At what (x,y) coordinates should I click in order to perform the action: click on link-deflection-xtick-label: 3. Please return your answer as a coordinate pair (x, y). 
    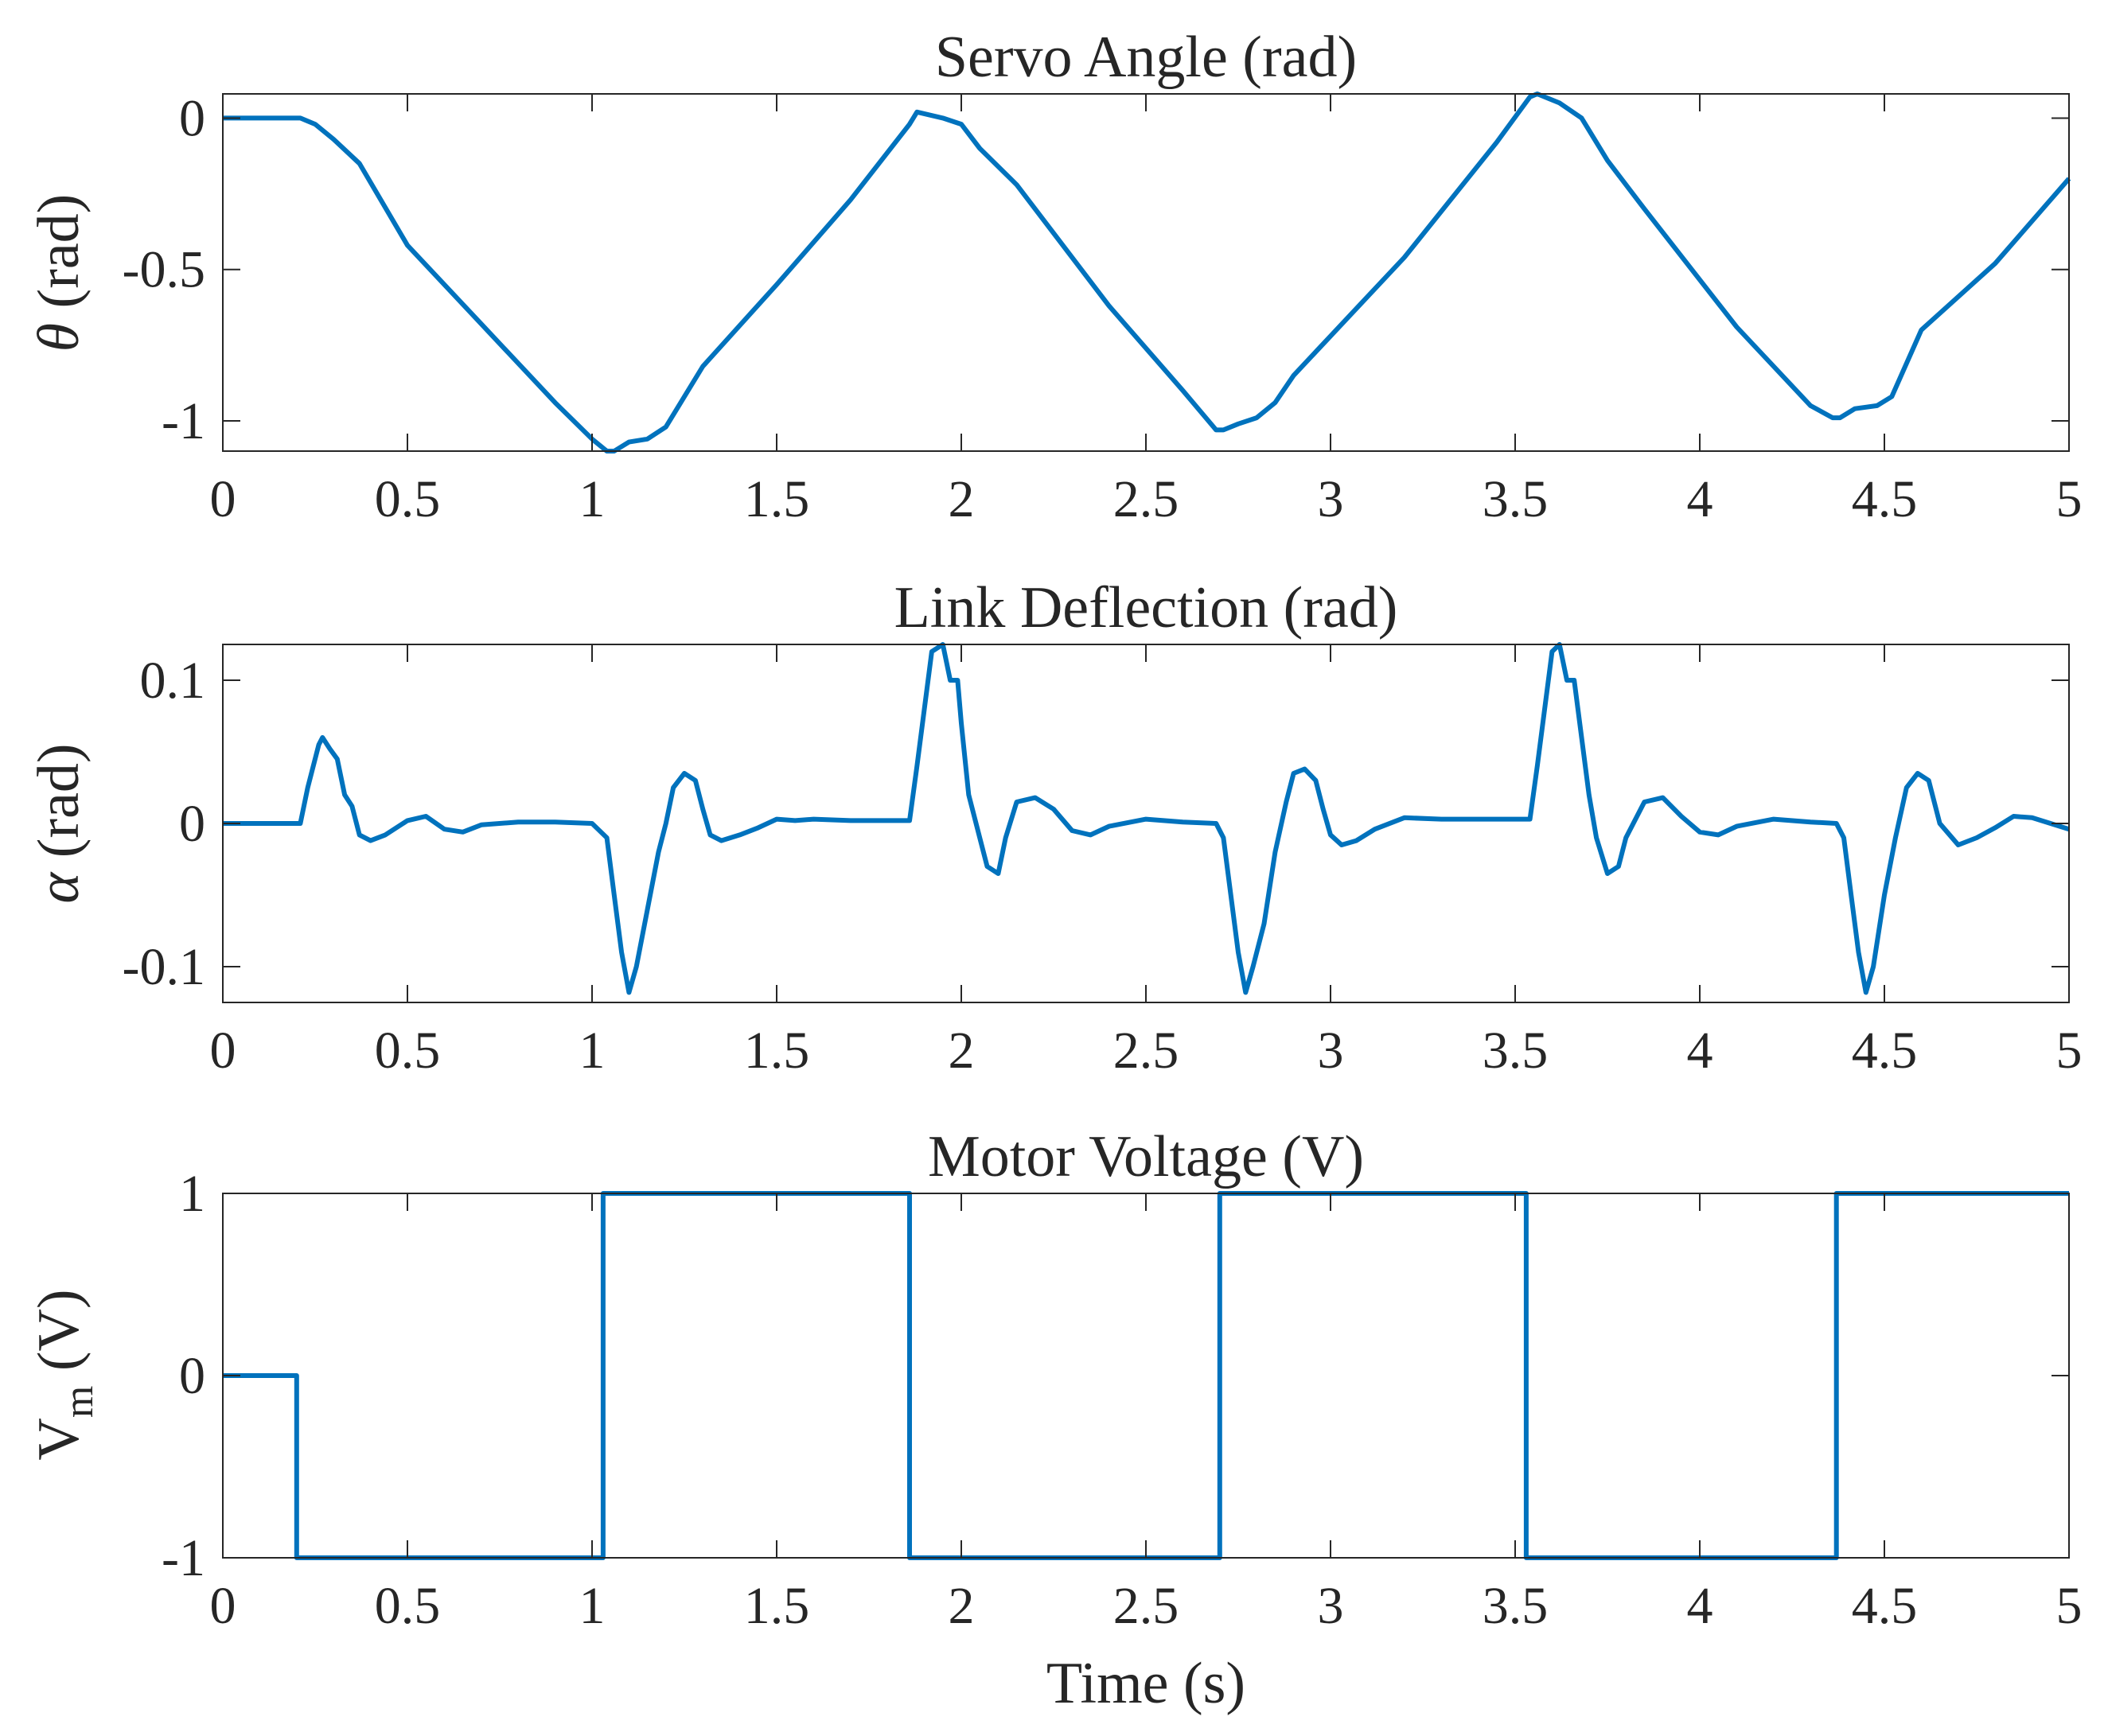
    Looking at the image, I should click on (1331, 1051).